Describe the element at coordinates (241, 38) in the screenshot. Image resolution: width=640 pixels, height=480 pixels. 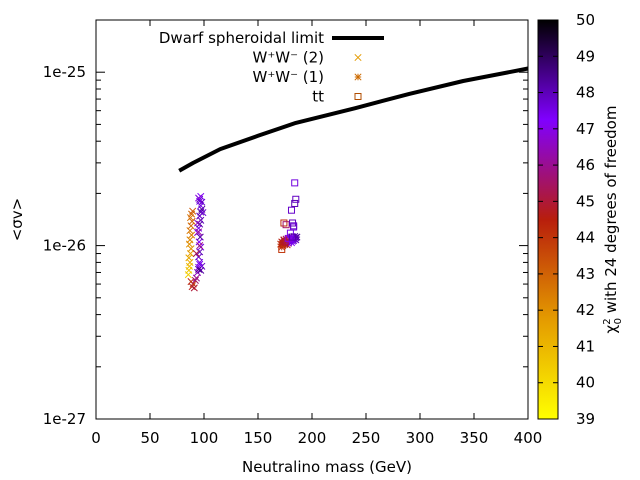
I see `legend-label: Dwarf spheroidal limit` at that location.